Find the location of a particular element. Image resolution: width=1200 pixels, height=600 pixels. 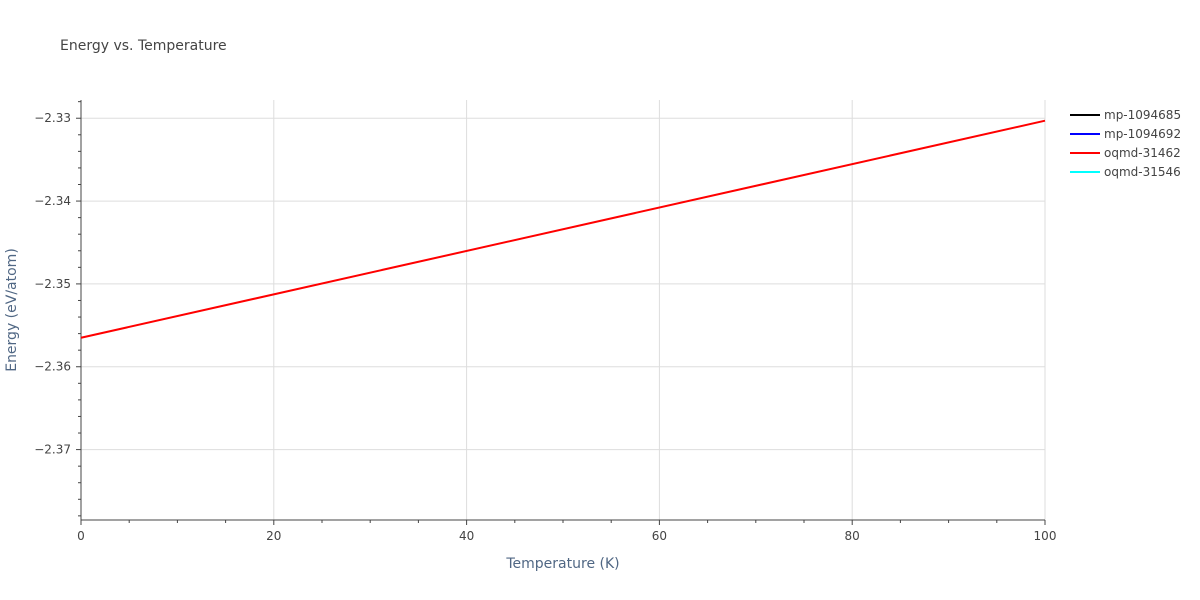

x-tick-label: 0 is located at coordinates (81, 536).